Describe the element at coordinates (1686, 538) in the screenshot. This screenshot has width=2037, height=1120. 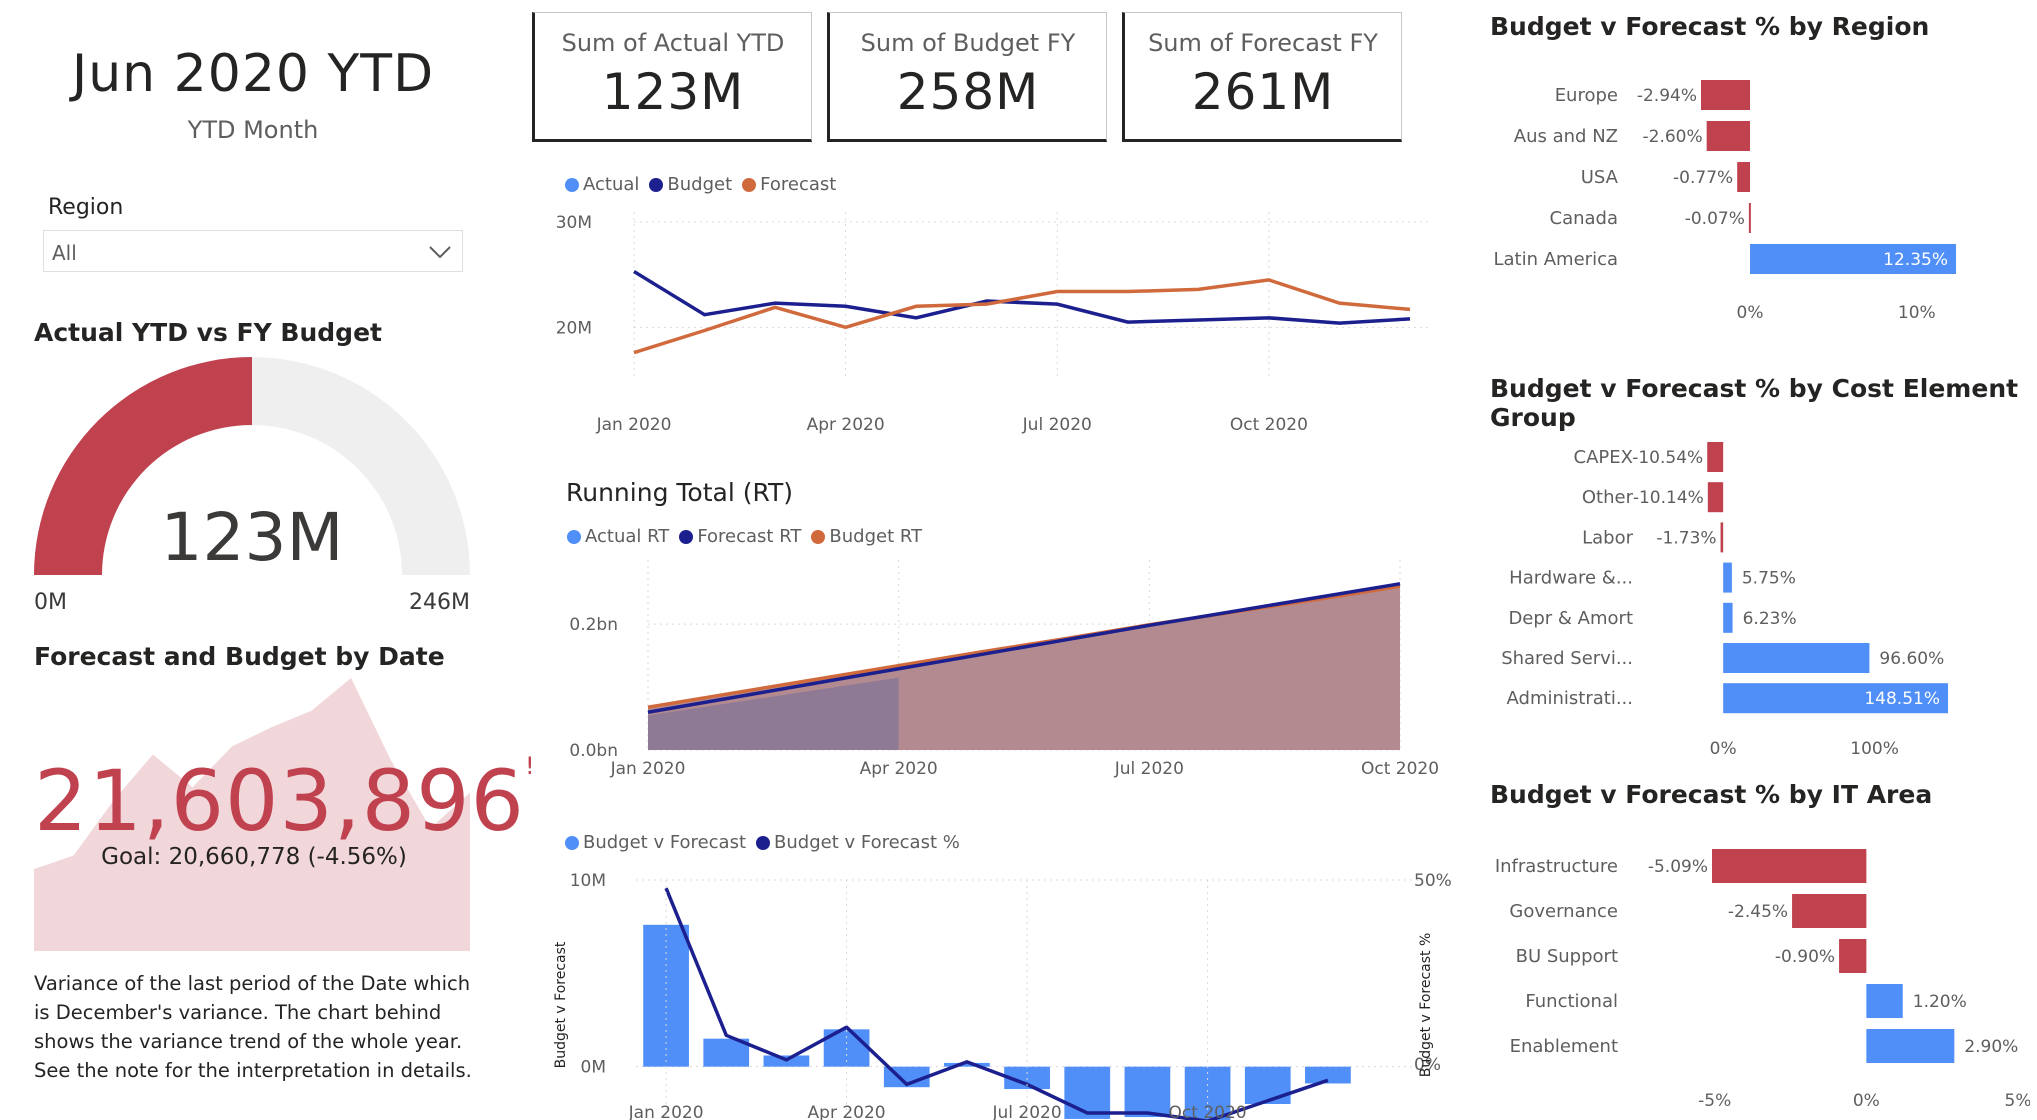
I see `data-label: -1.73%` at that location.